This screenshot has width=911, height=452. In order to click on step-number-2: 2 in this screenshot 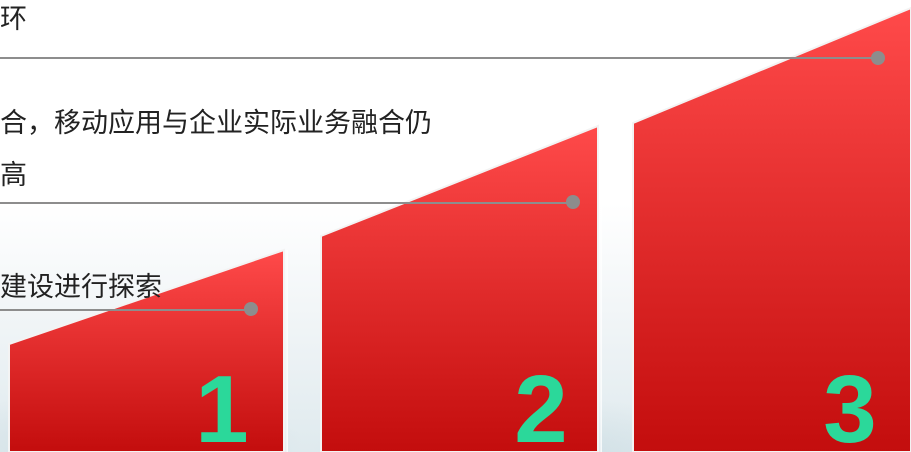, I will do `click(540, 404)`.